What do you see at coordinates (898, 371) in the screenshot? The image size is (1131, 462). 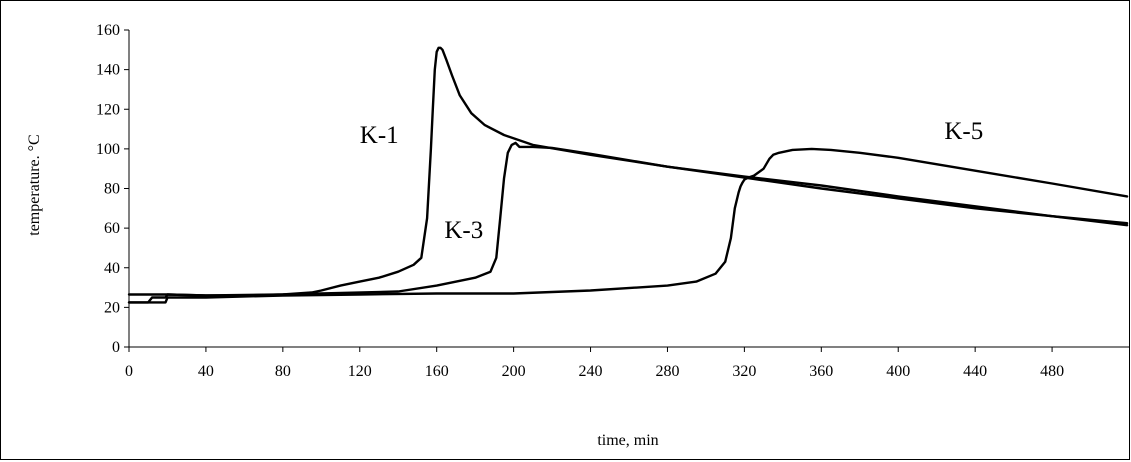 I see `x-tick-label: 400` at bounding box center [898, 371].